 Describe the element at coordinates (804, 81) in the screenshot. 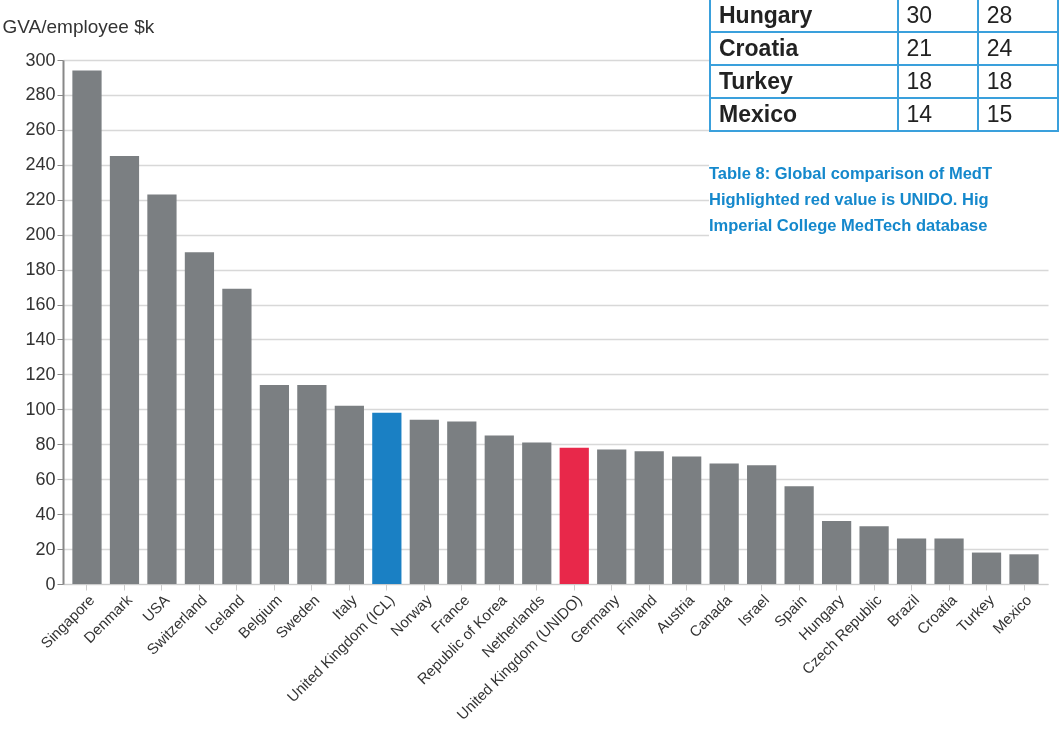

I see `category-label: Turkey` at that location.